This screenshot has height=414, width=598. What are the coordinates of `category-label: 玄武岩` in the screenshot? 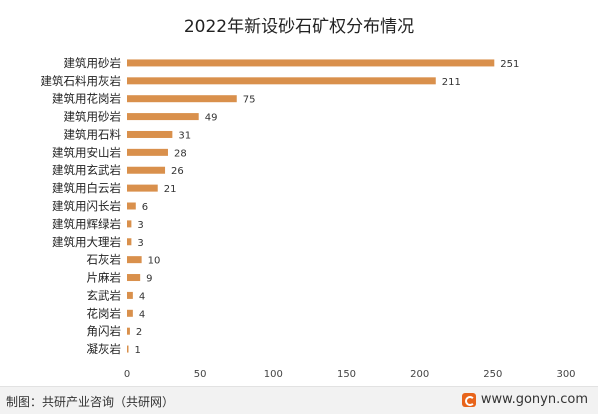 It's located at (104, 295).